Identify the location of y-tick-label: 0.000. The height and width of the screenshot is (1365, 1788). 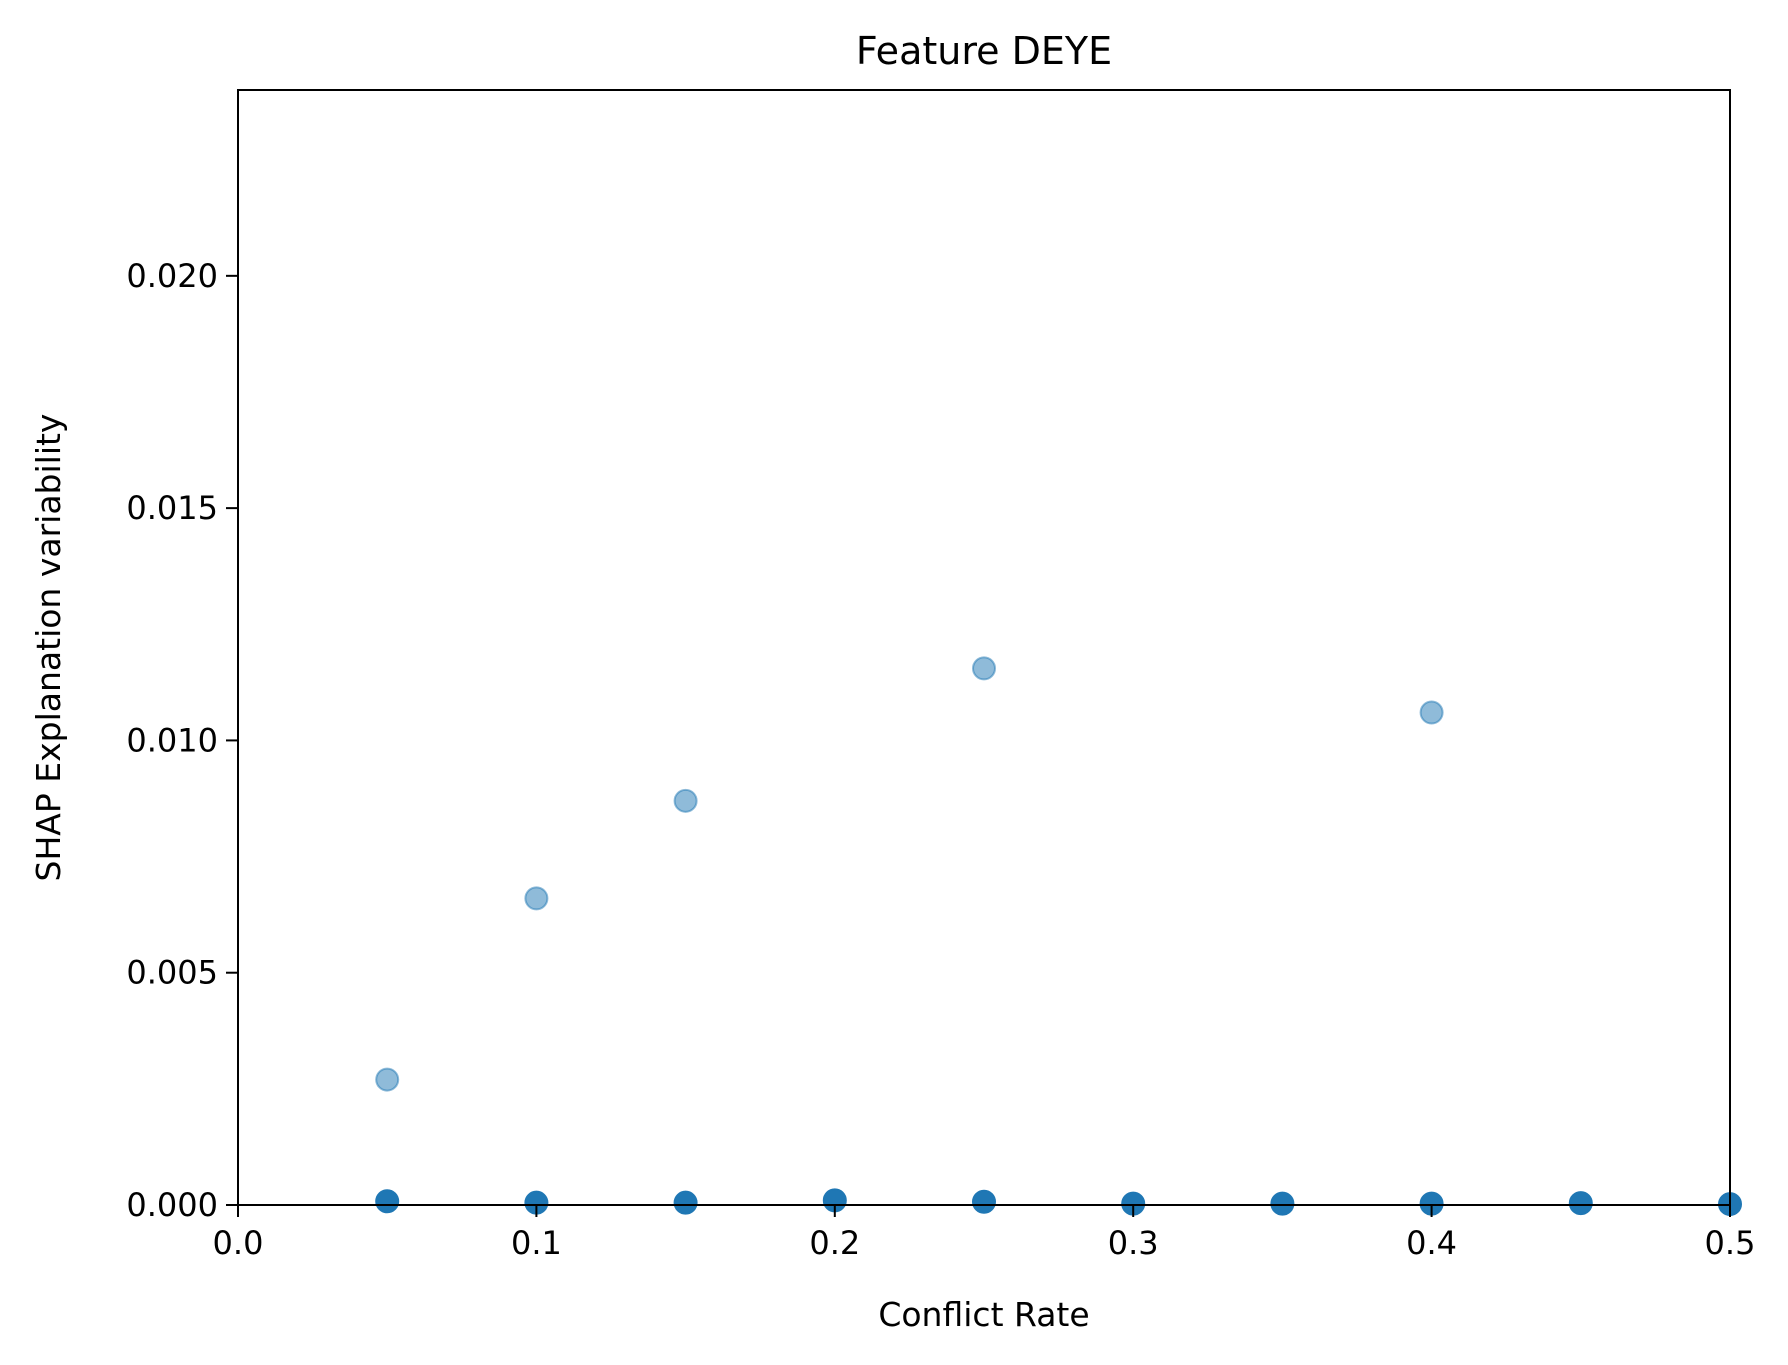
(172, 1205).